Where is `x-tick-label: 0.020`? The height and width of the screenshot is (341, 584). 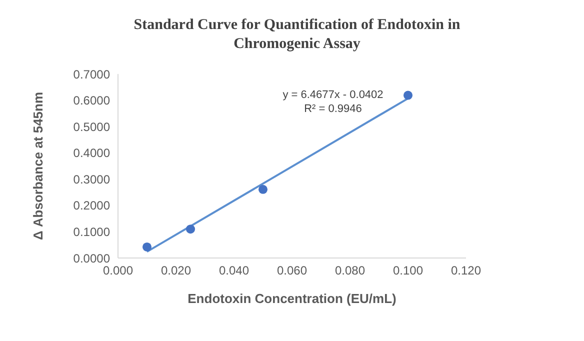
x-tick-label: 0.020 is located at coordinates (176, 271).